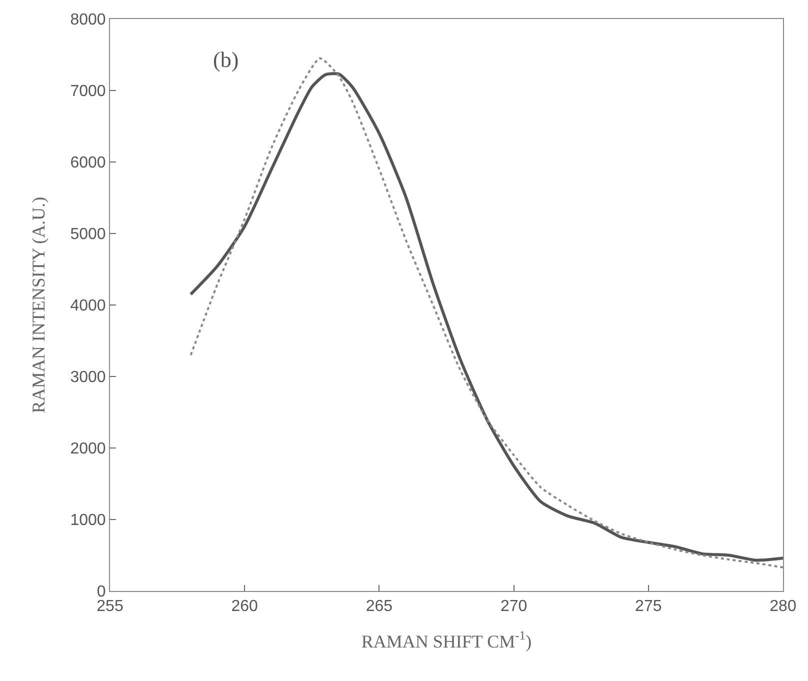  What do you see at coordinates (38, 305) in the screenshot?
I see `y-axis-title: RAMAN INTENSITY (A.U.)` at bounding box center [38, 305].